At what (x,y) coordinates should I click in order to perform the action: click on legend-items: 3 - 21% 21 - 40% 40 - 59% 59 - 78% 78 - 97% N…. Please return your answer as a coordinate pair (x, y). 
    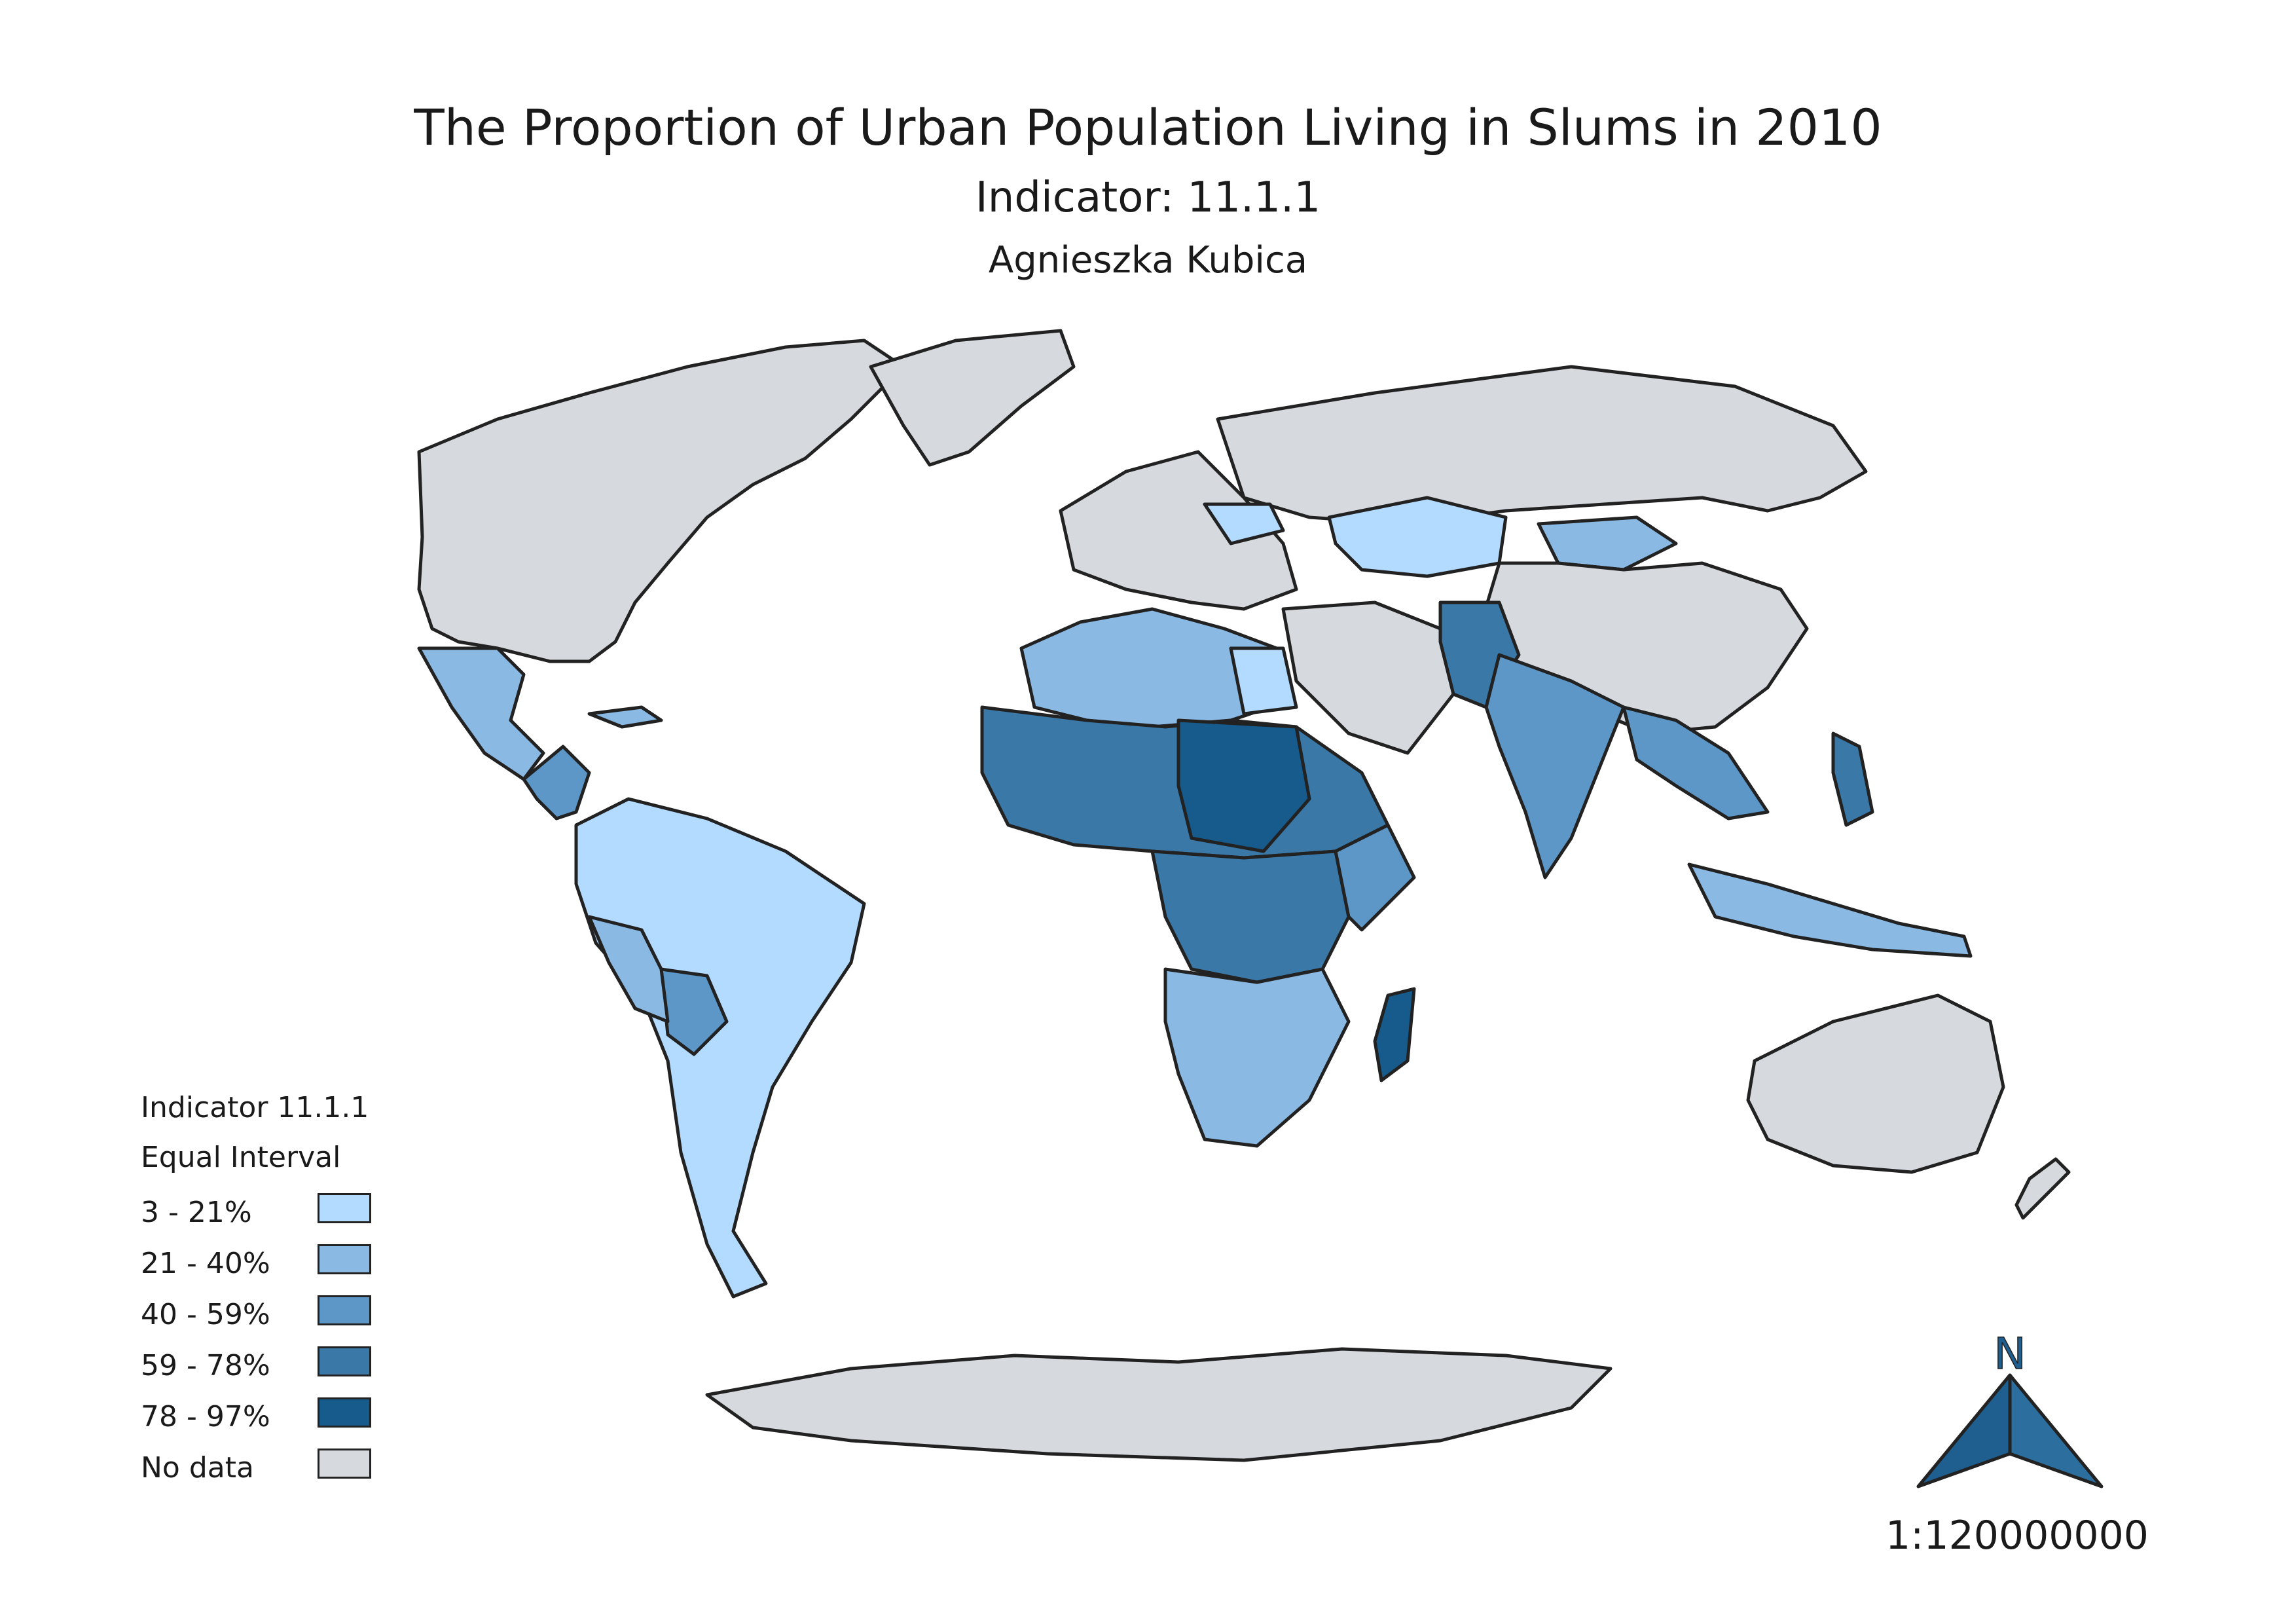
    Looking at the image, I should click on (256, 1346).